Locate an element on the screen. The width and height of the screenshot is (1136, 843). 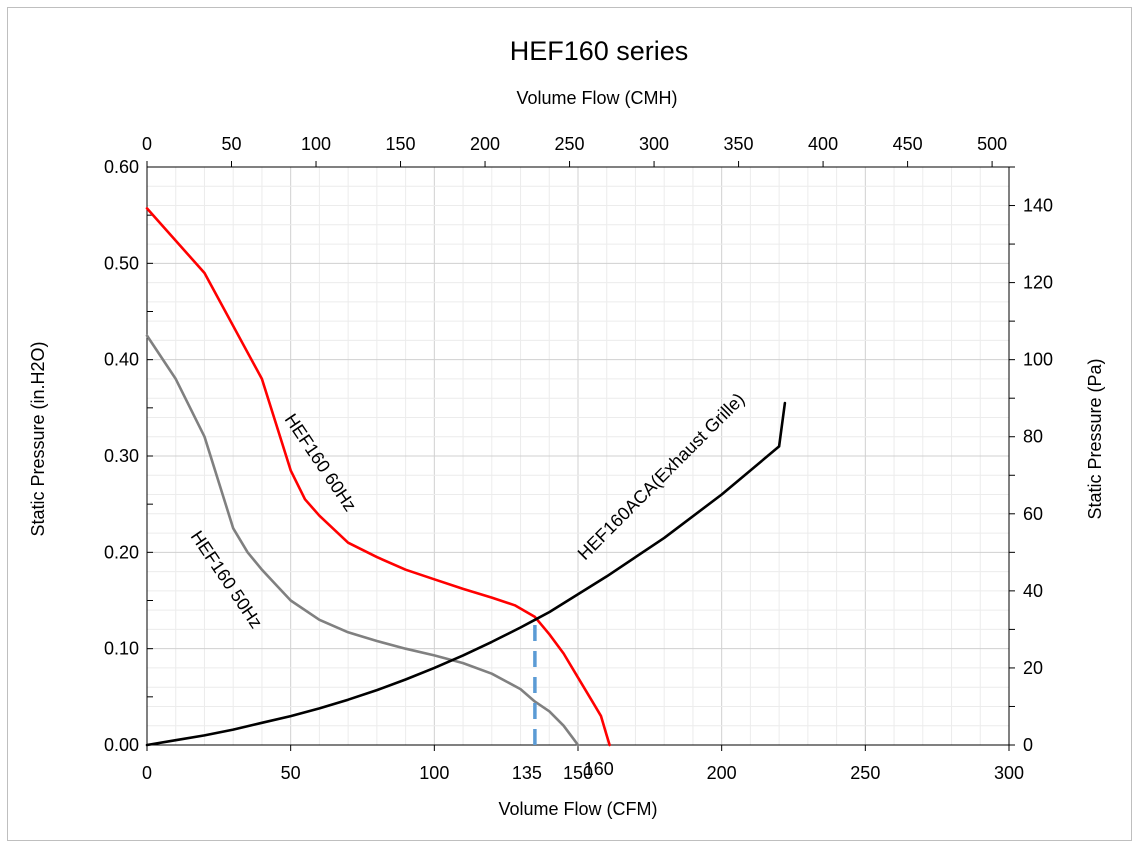
x-tick-label: 100 is located at coordinates (434, 773).